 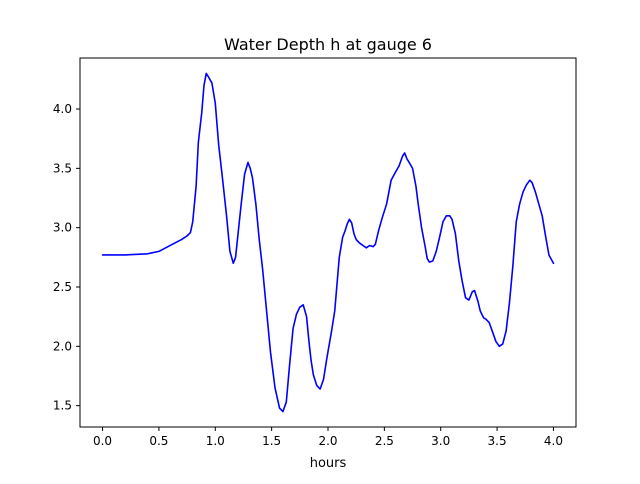 What do you see at coordinates (553, 441) in the screenshot?
I see `x-tick-label: 4.0` at bounding box center [553, 441].